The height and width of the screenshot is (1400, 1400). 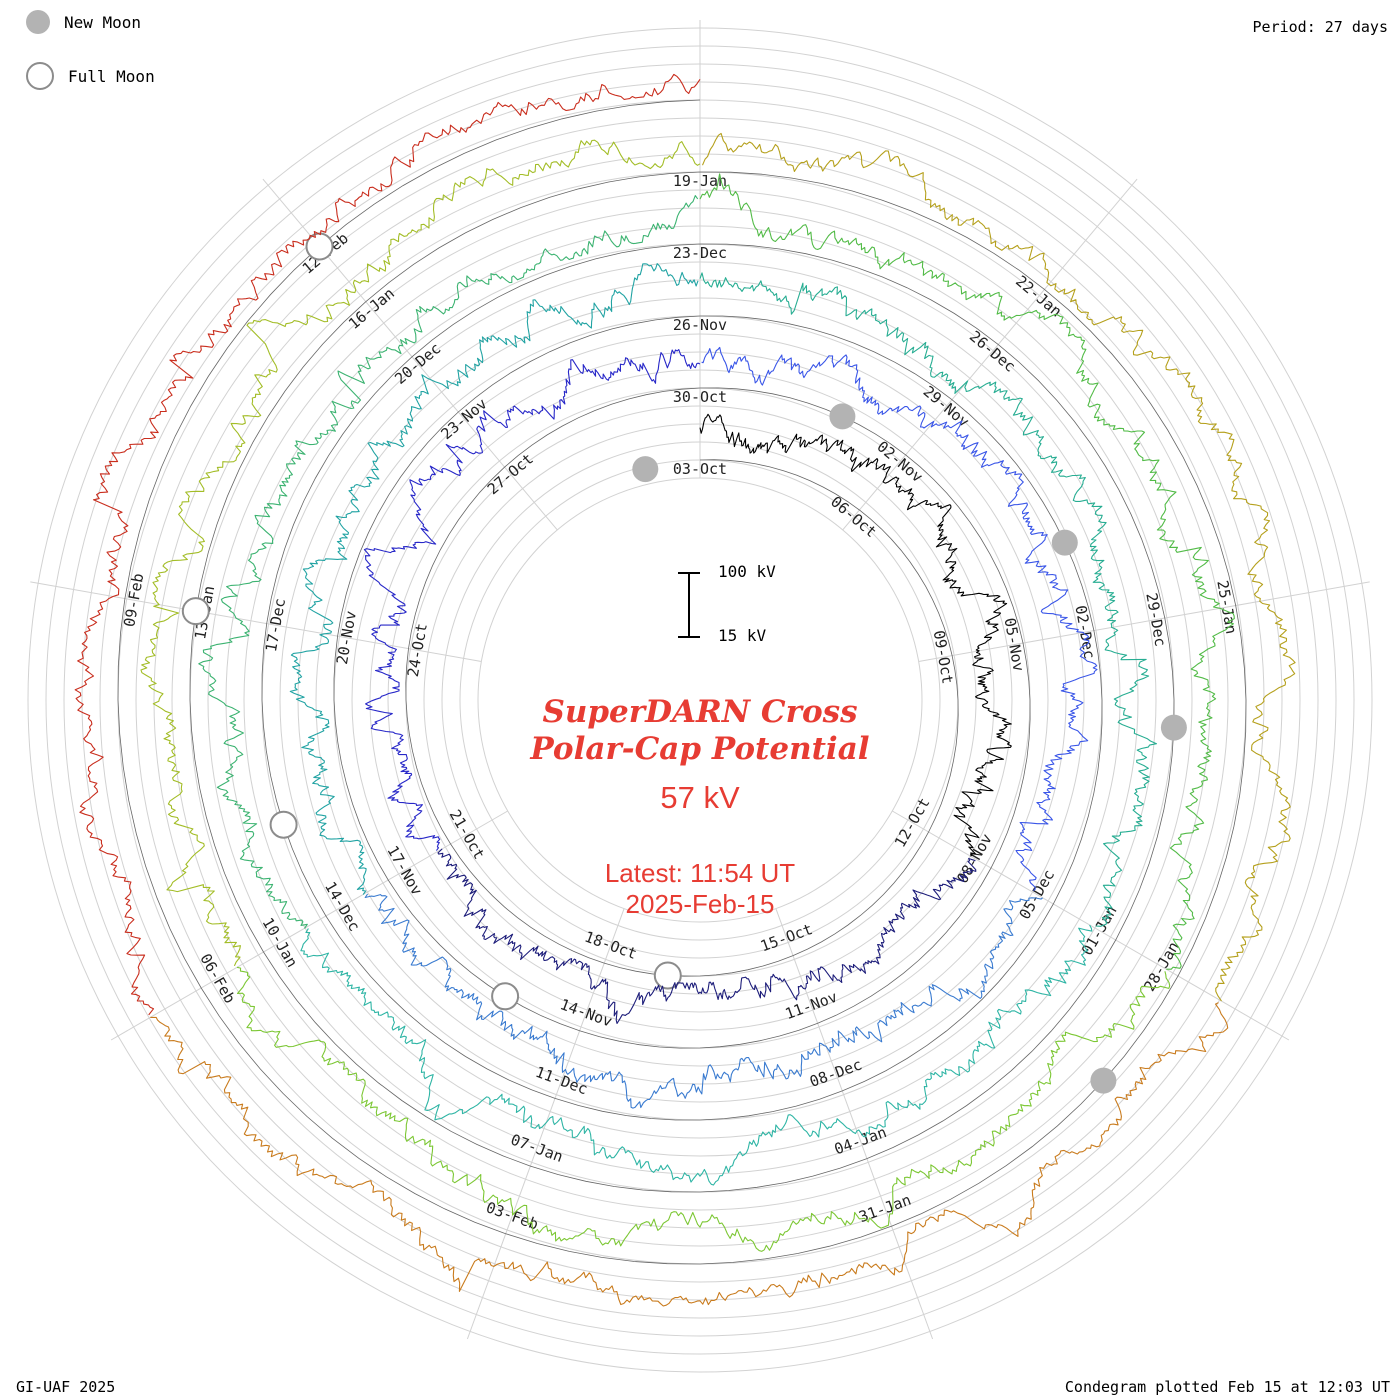 I want to click on date-label: 09-Oct, so click(x=943, y=657).